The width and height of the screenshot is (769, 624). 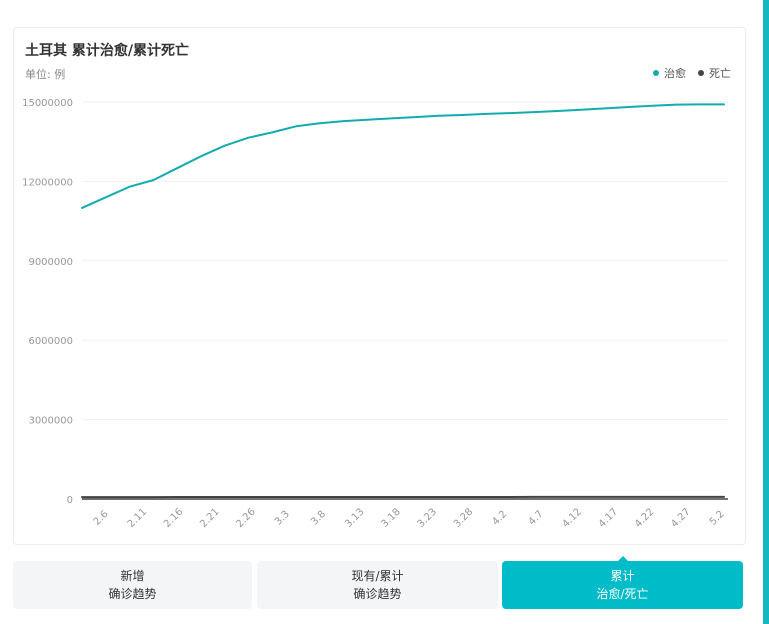 What do you see at coordinates (701, 73) in the screenshot?
I see `legend-dot-deaths` at bounding box center [701, 73].